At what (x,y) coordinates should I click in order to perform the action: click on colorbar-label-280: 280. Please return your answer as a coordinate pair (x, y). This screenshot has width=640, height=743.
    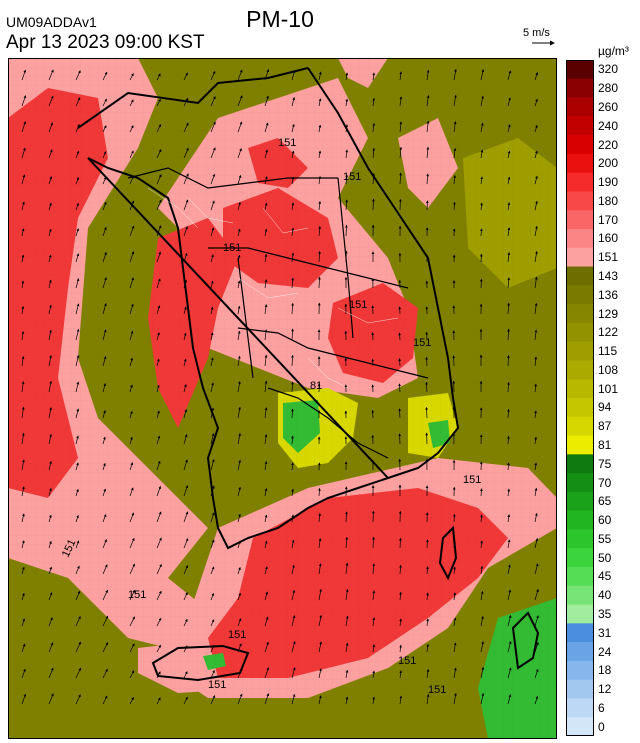
    Looking at the image, I should click on (608, 88).